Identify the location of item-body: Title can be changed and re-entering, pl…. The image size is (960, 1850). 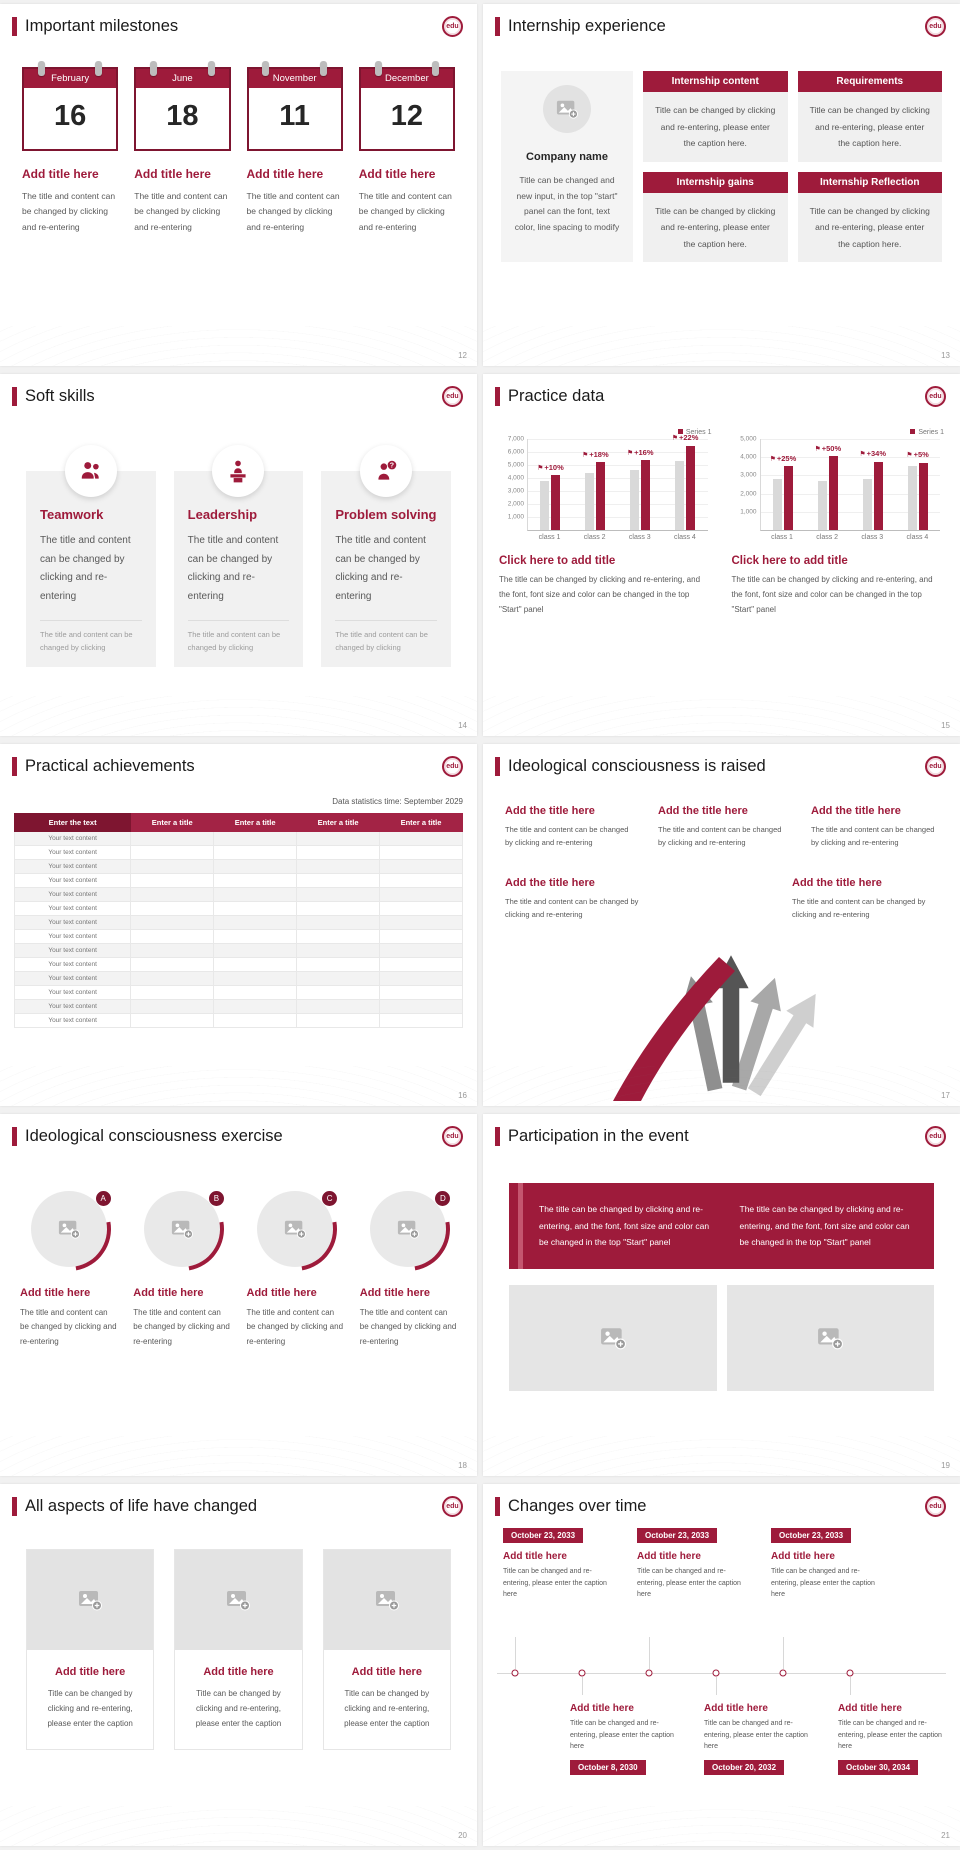
(756, 1735).